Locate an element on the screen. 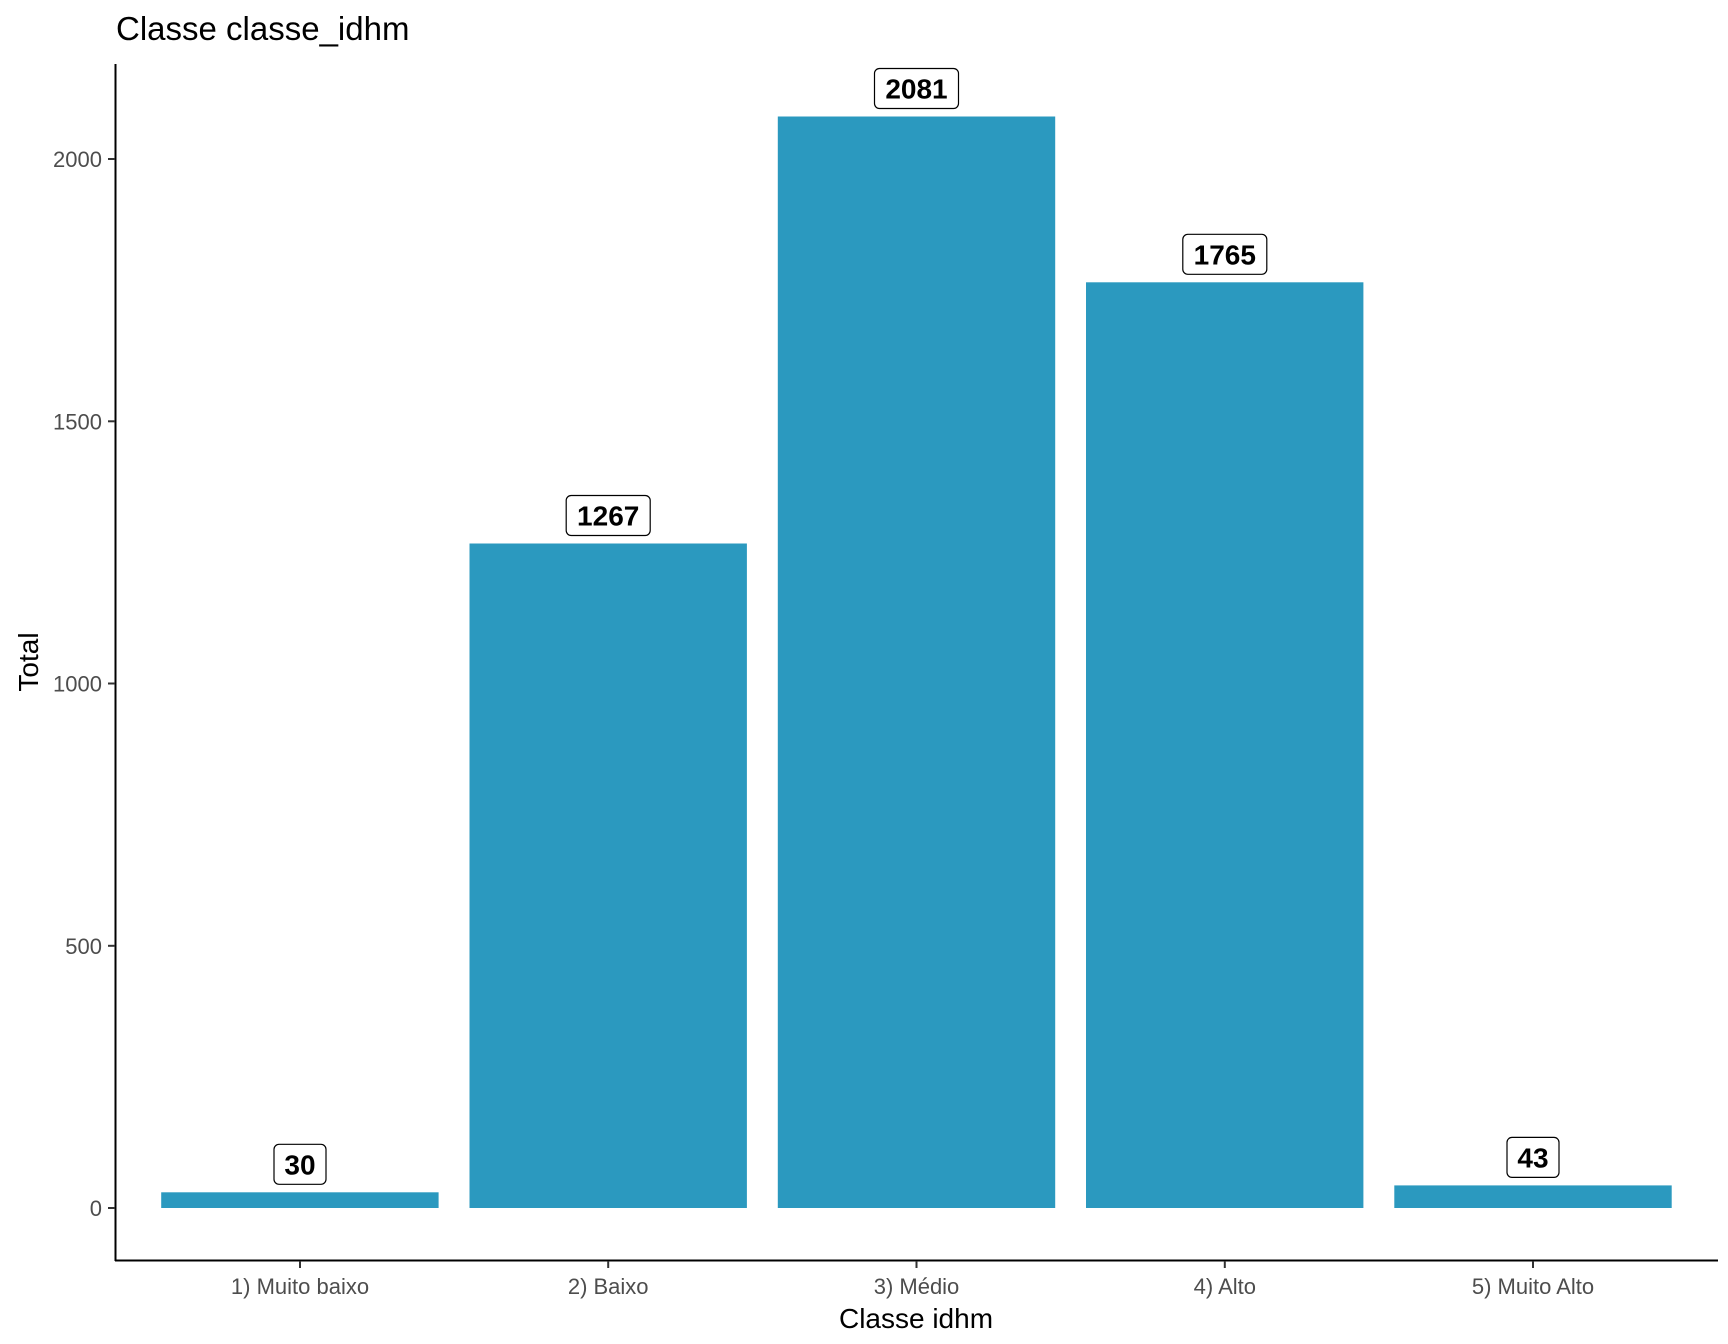  y-tick-label: 0 is located at coordinates (96, 1208).